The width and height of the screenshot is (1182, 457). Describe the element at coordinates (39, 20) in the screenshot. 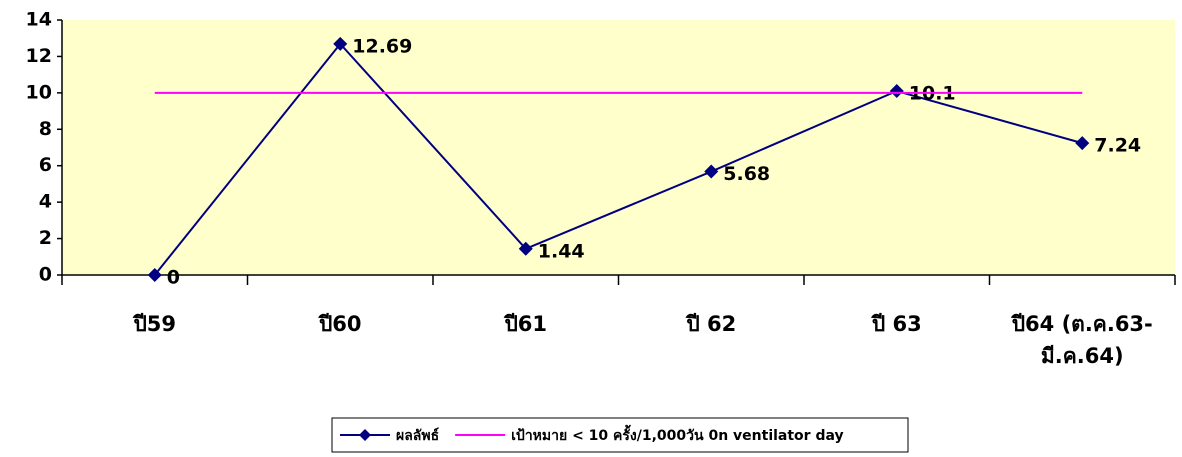

I see `y-tick-label: 14` at that location.